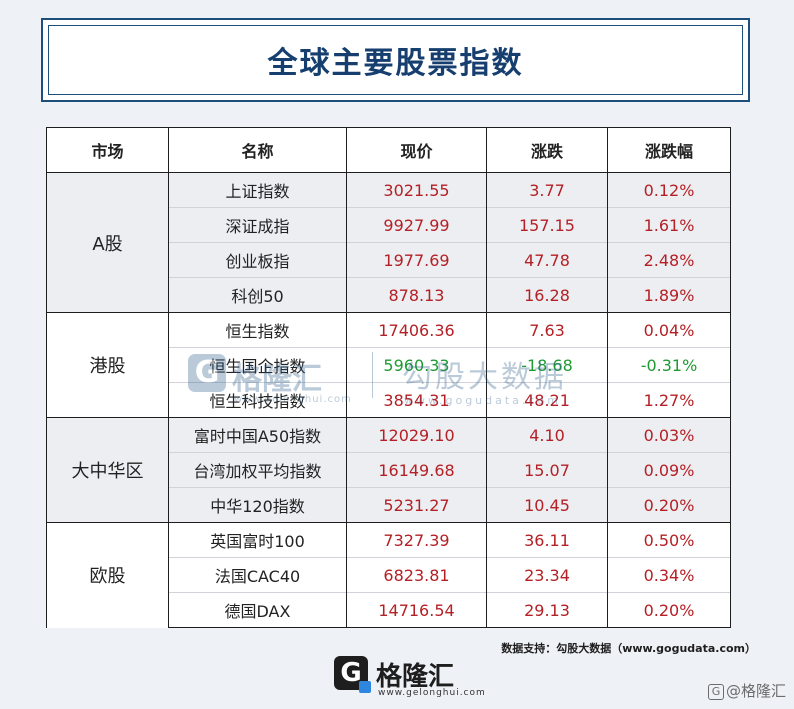 The height and width of the screenshot is (709, 794). What do you see at coordinates (715, 691) in the screenshot?
I see `corner-logo-icon: G` at bounding box center [715, 691].